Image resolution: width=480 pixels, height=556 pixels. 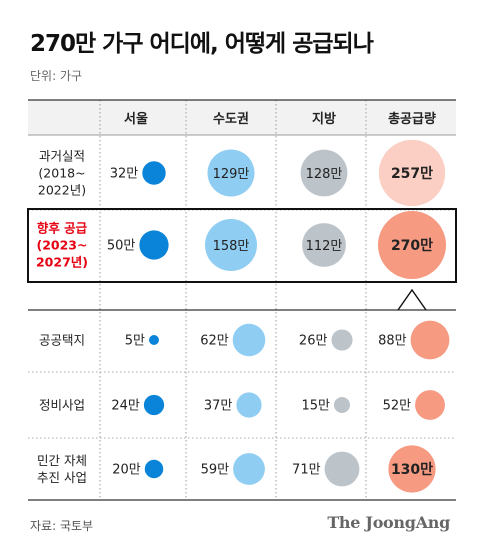 What do you see at coordinates (62, 190) in the screenshot?
I see `row-label-line: 2022년)` at bounding box center [62, 190].